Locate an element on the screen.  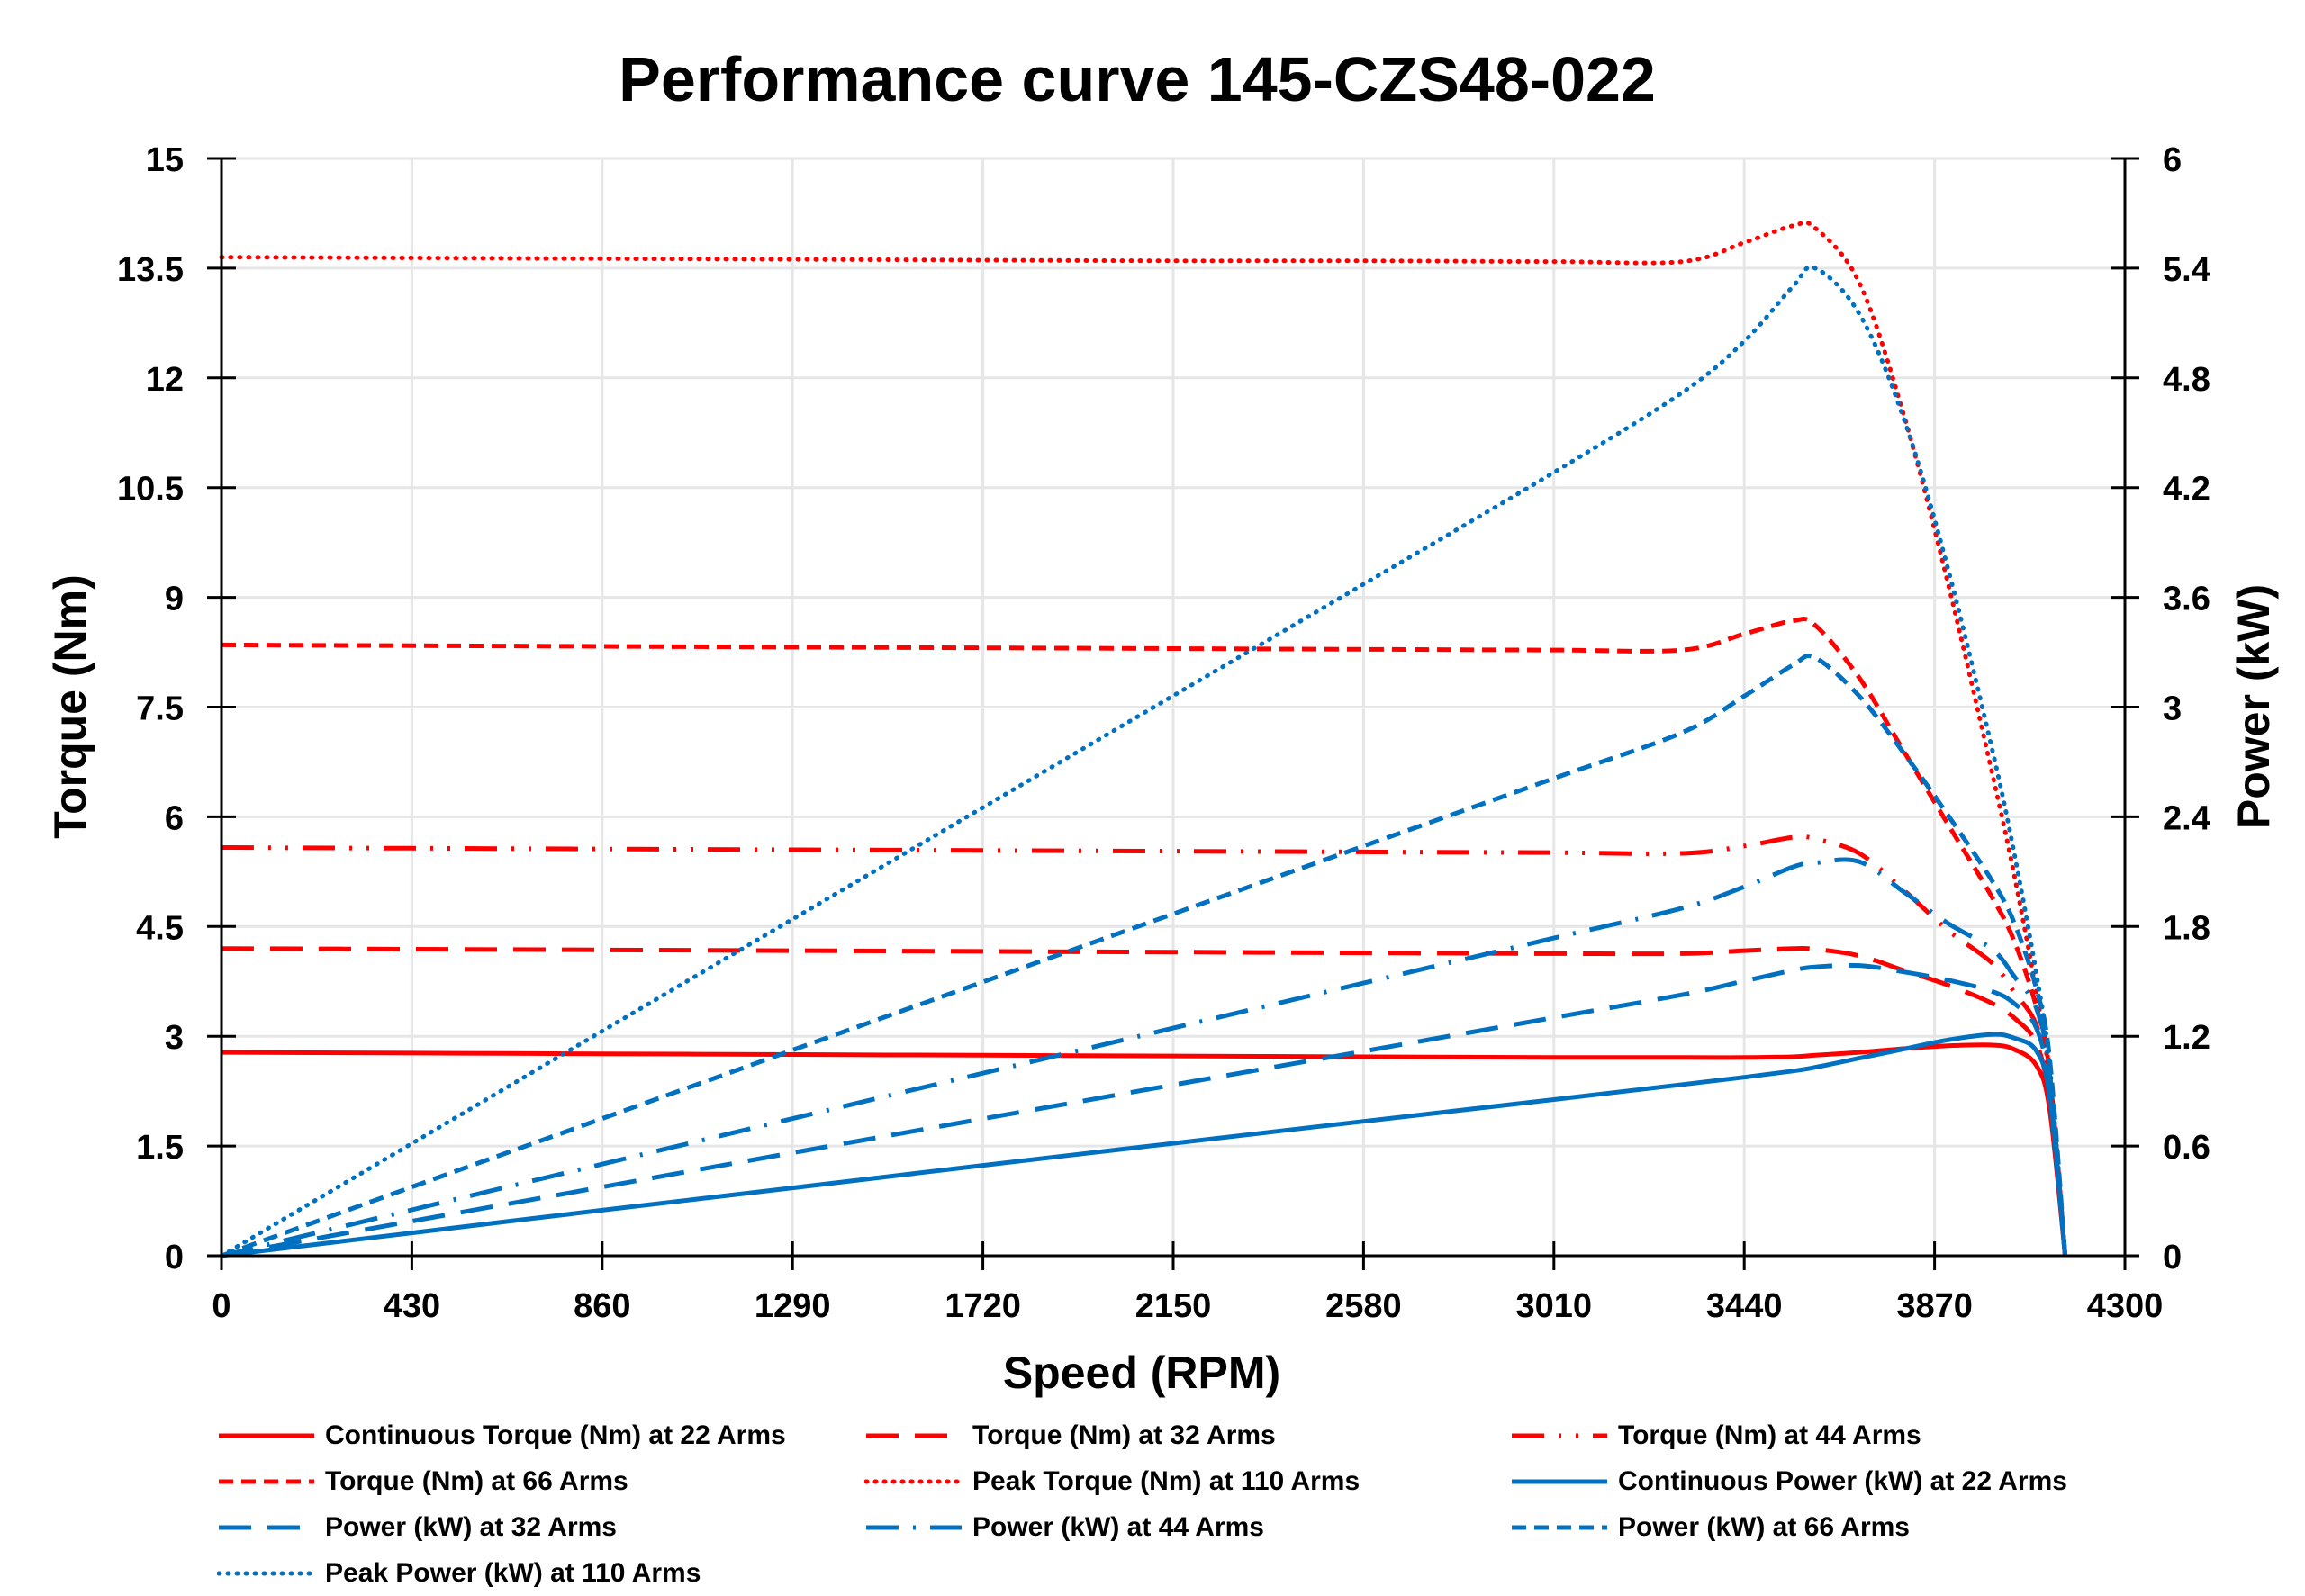
y2-tick-label: 0.6 is located at coordinates (2186, 1148).